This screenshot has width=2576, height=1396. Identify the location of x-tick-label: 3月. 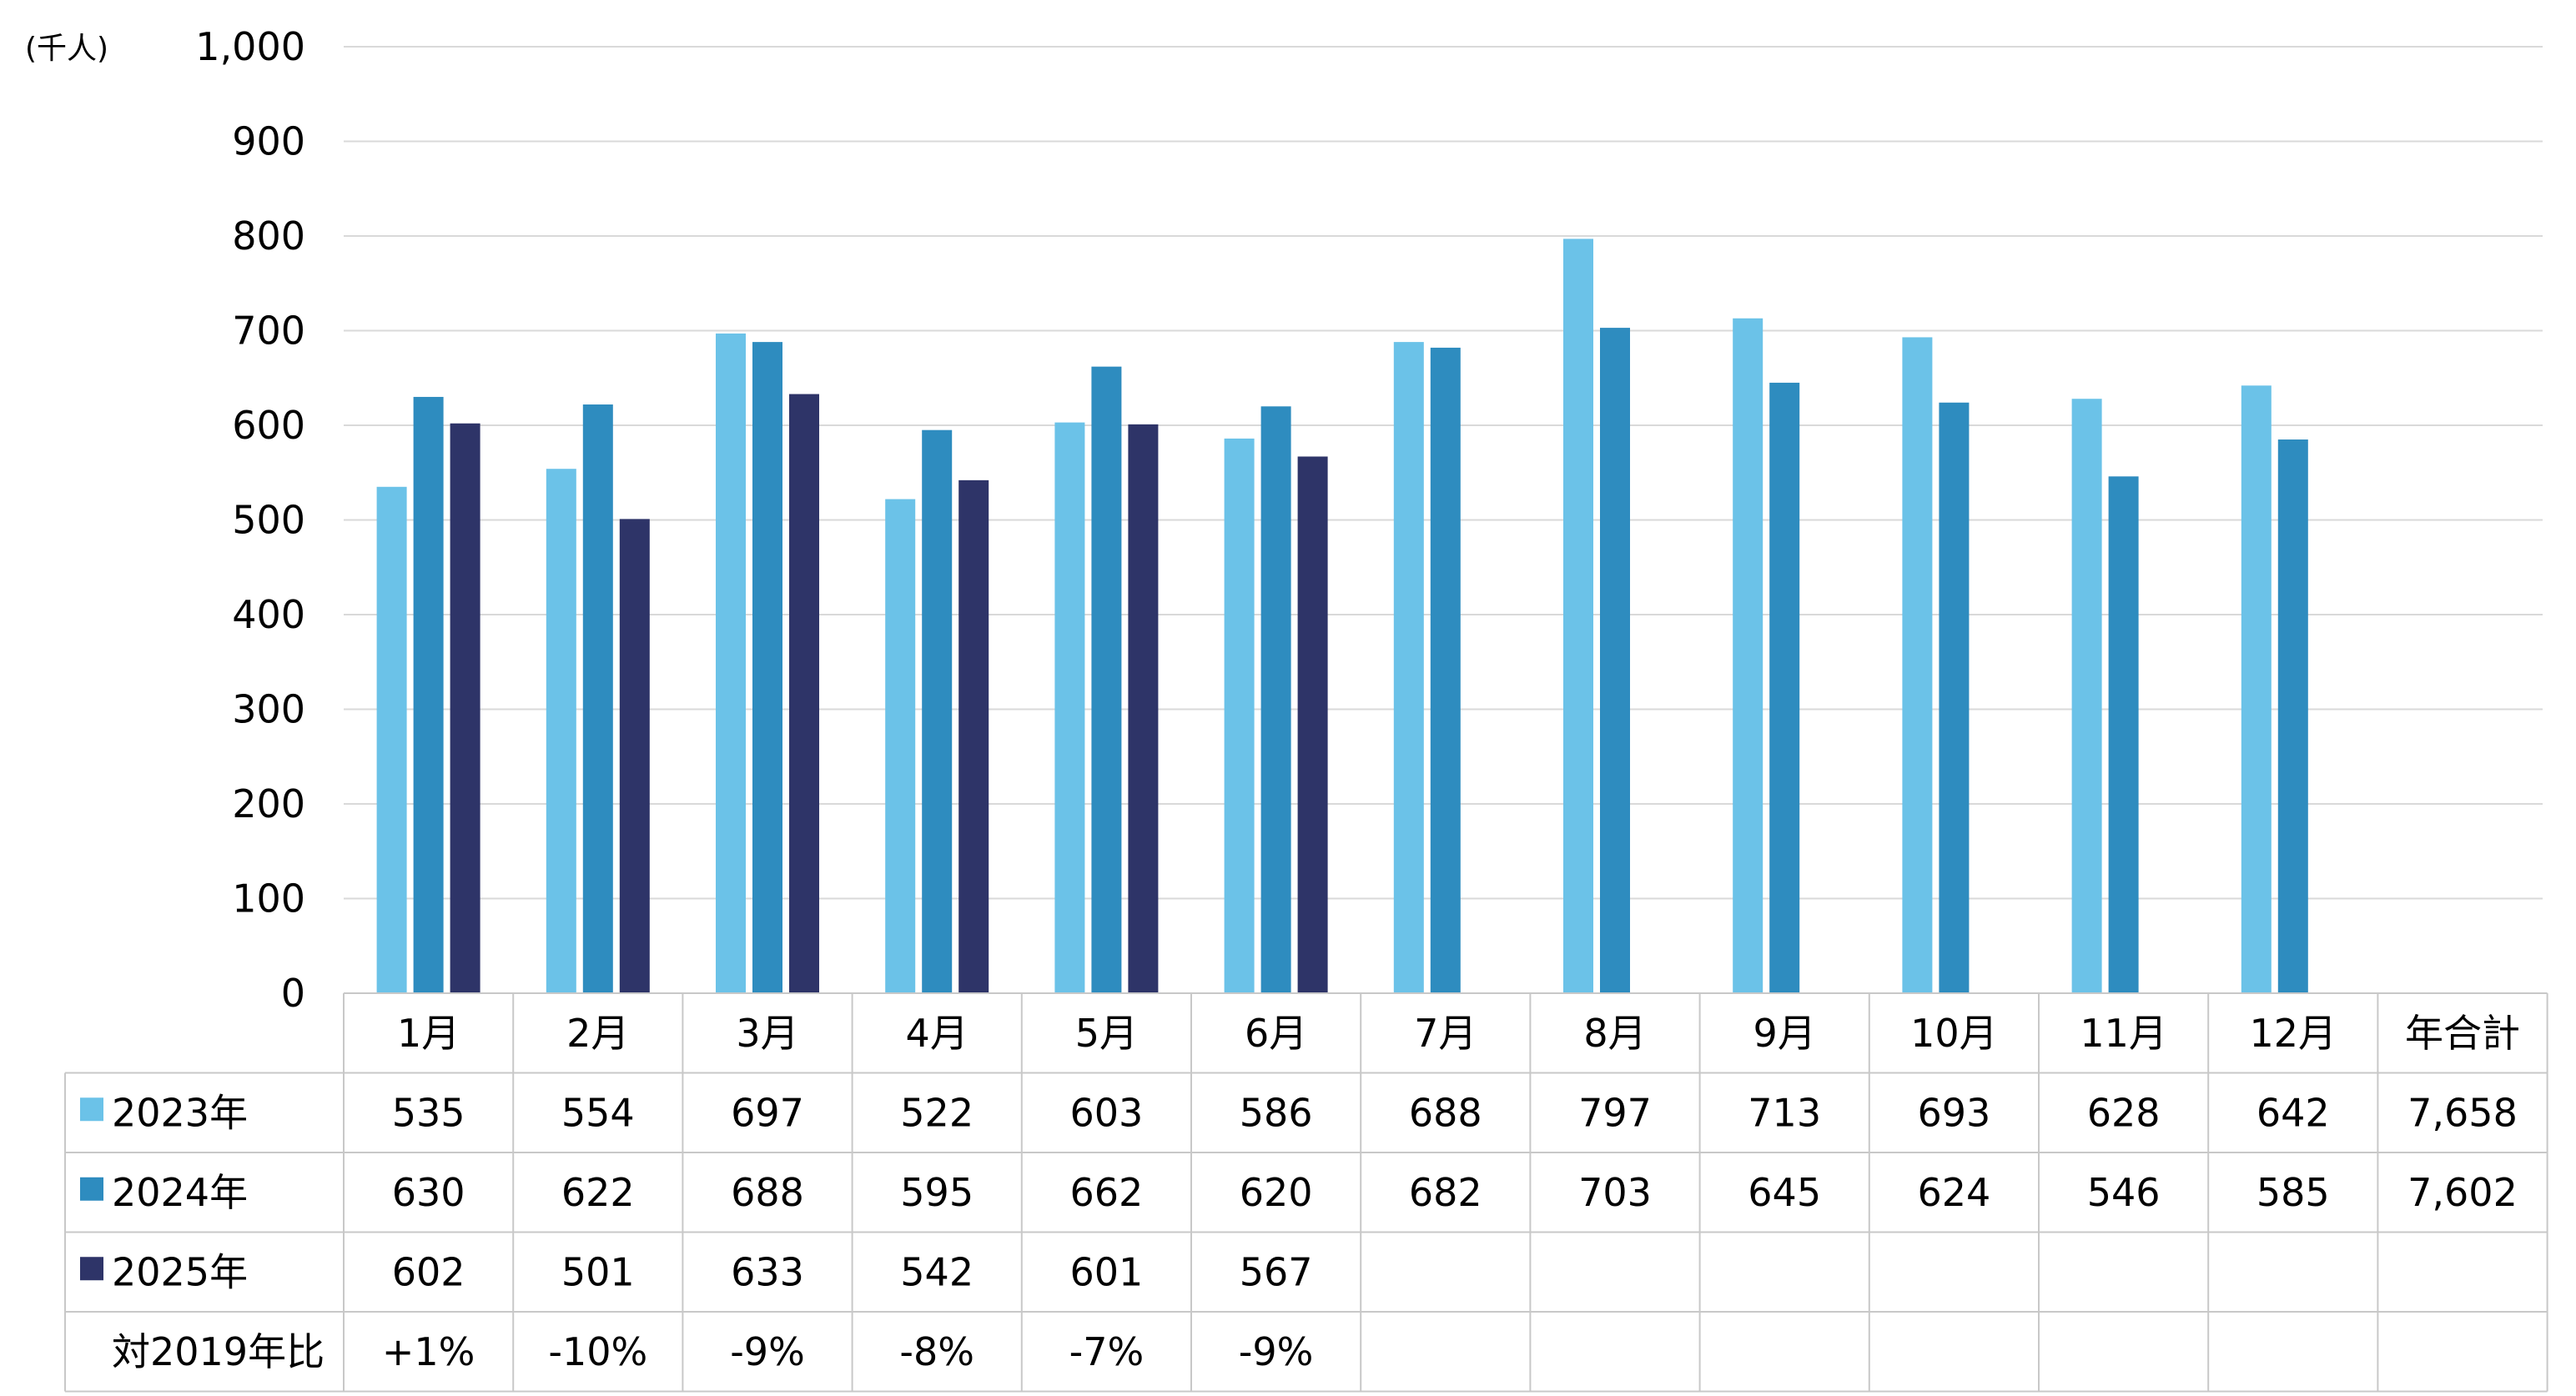
(767, 1033).